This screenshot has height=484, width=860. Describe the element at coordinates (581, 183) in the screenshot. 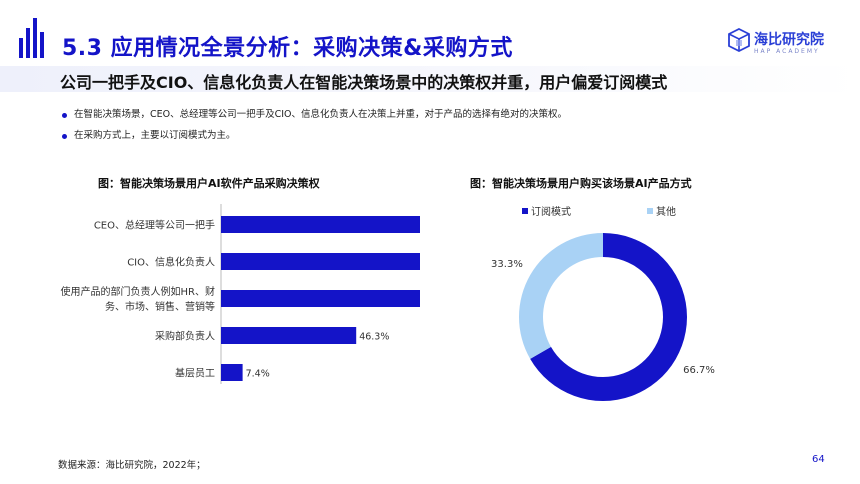

I see `donut-chart-title: 图：智能决策场景用户购买该场景AI产品方式` at that location.